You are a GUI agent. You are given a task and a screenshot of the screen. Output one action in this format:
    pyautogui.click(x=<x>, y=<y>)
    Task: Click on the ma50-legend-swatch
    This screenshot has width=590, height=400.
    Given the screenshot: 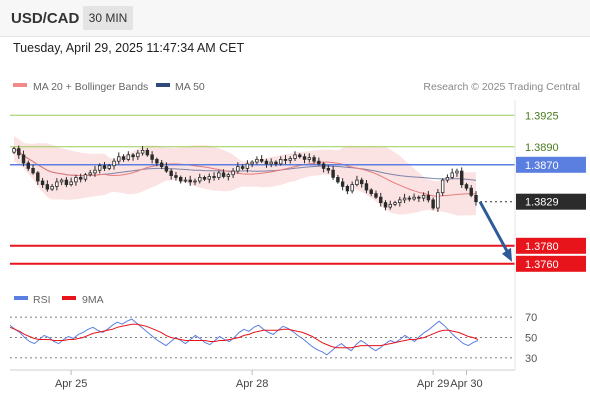 What is the action you would take?
    pyautogui.click(x=163, y=85)
    